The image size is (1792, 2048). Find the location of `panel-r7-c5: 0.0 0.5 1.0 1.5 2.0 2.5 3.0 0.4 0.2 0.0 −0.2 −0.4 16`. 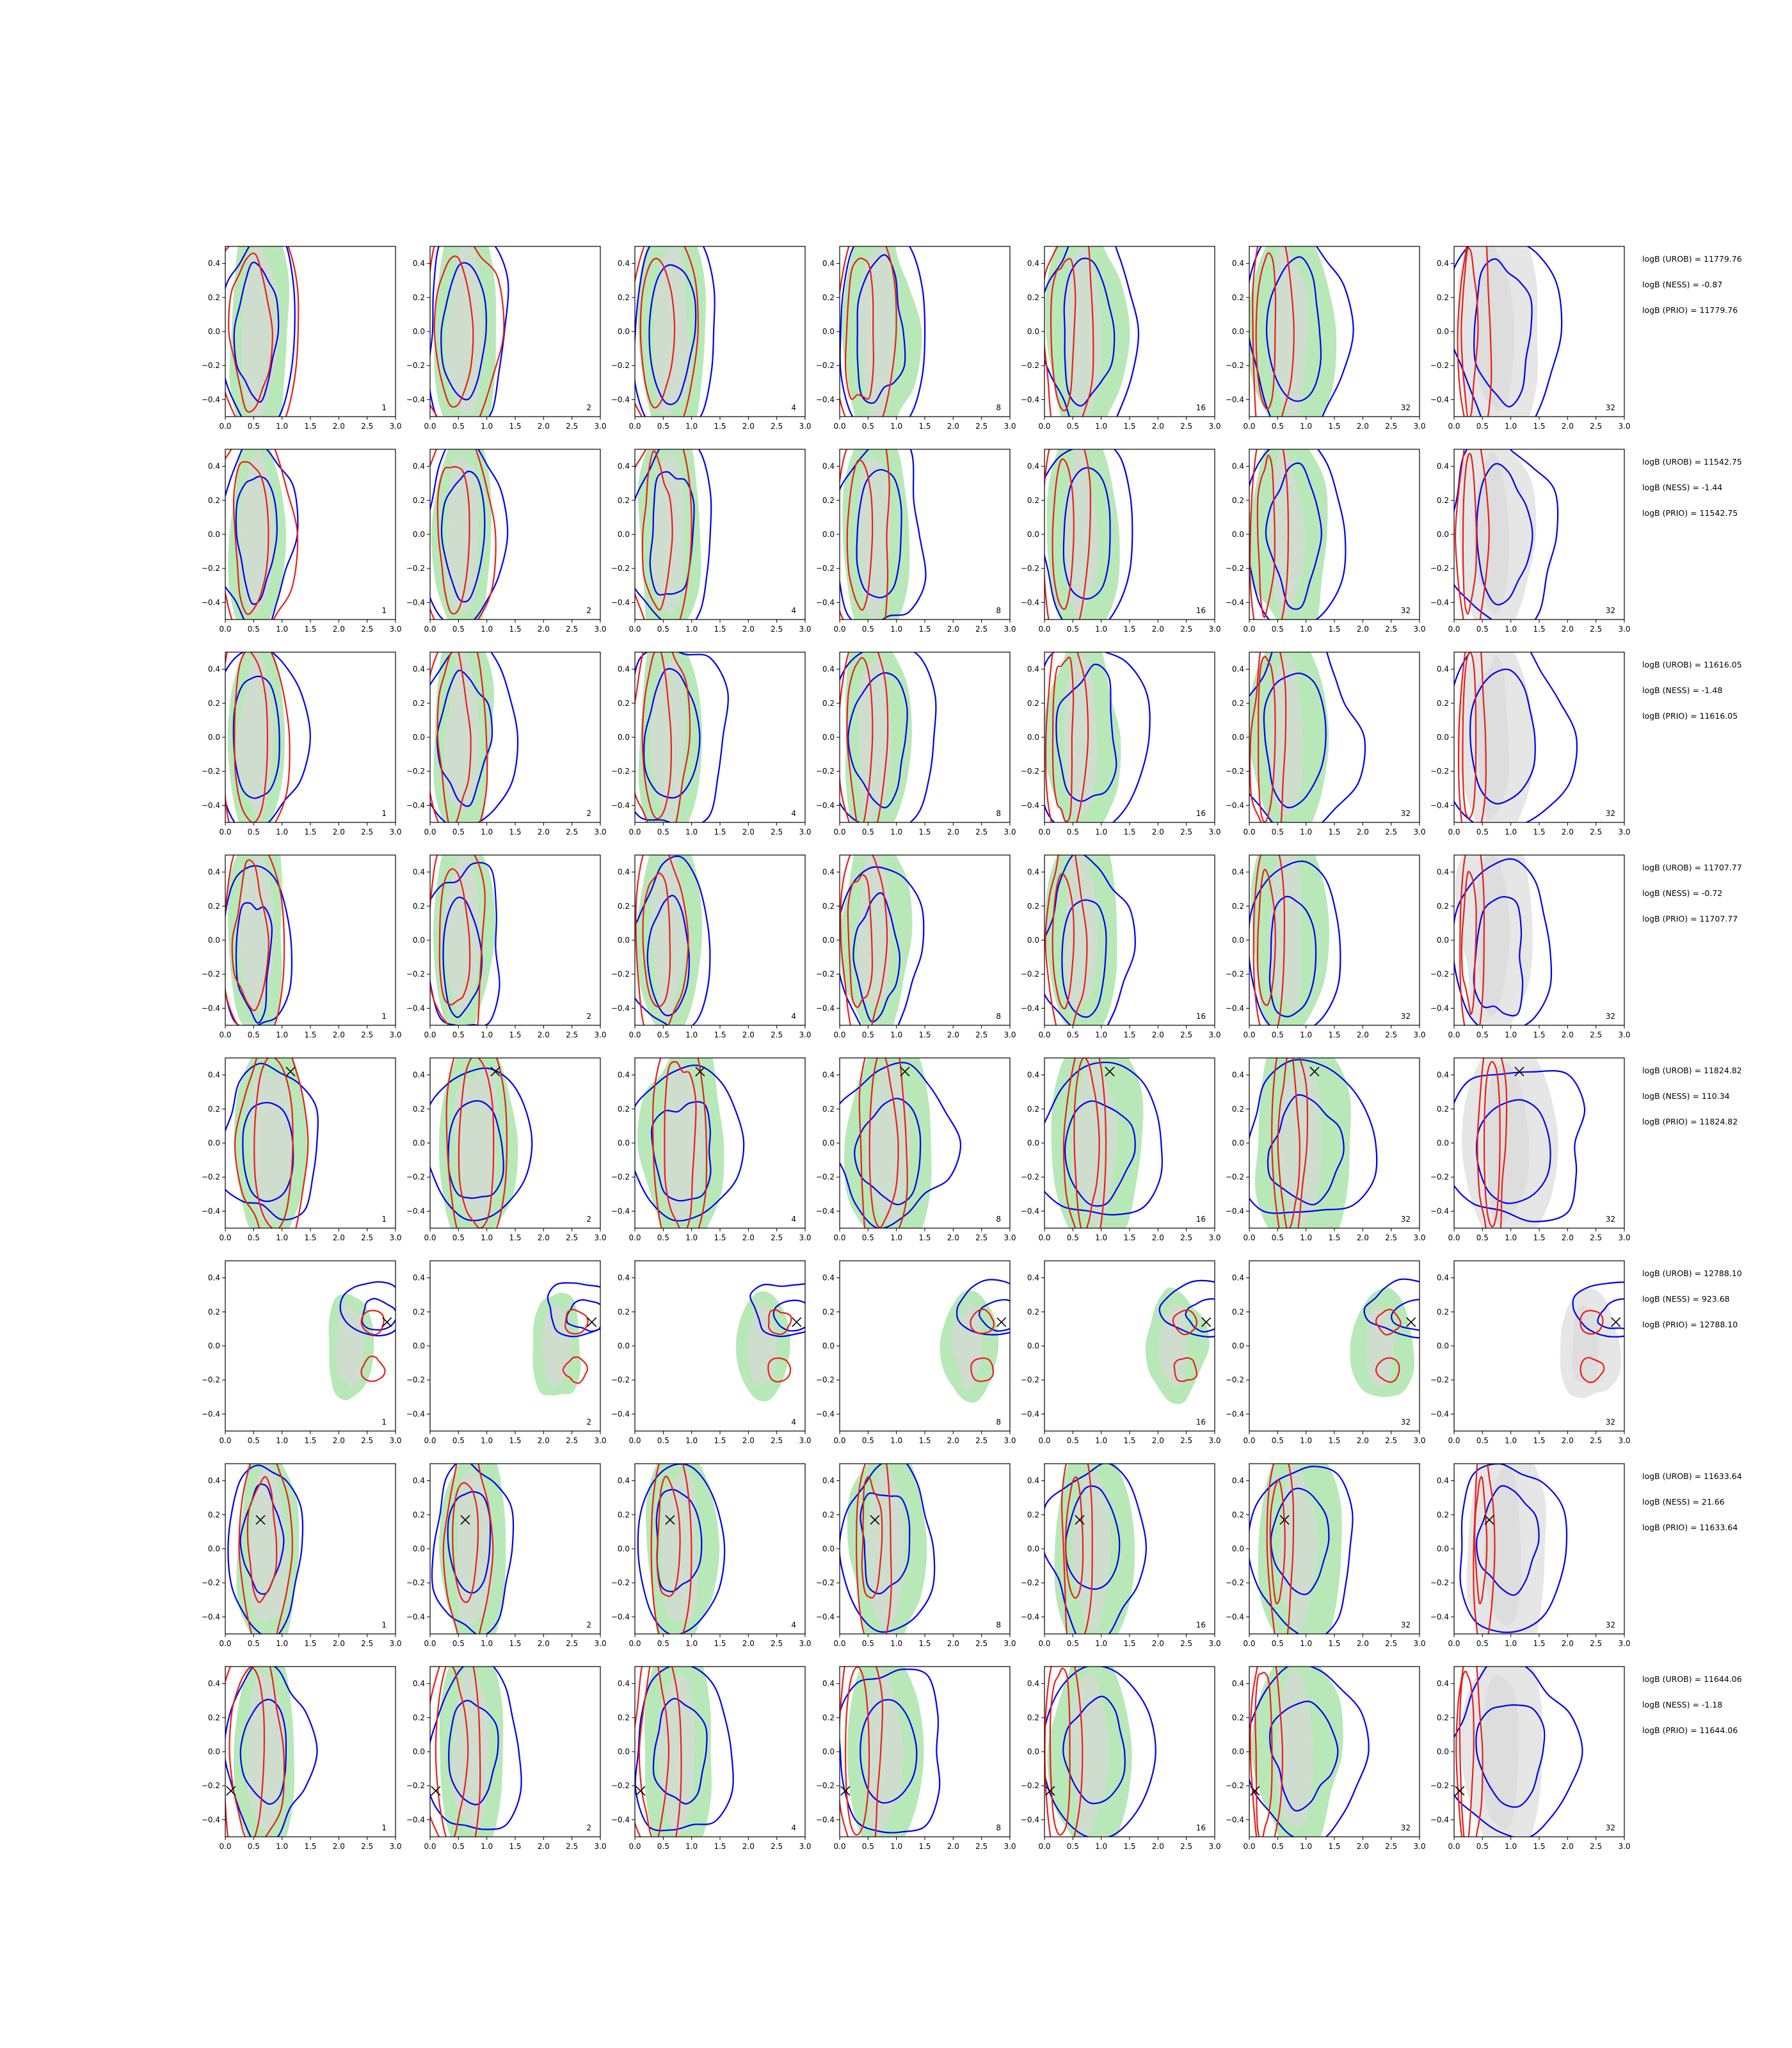

panel-r7-c5: 0.0 0.5 1.0 1.5 2.0 2.5 3.0 0.4 0.2 0.0 −0.2 −0.4 16 is located at coordinates (1121, 1555).